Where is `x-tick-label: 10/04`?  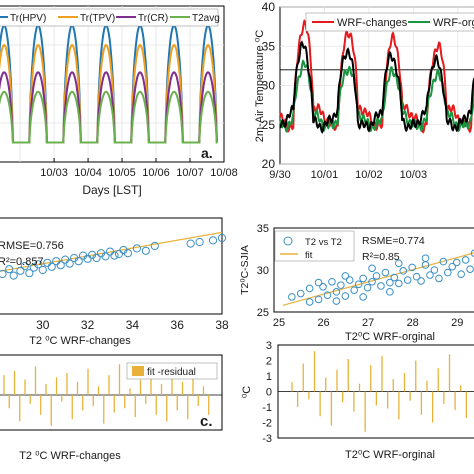
x-tick-label: 10/04 is located at coordinates (88, 173).